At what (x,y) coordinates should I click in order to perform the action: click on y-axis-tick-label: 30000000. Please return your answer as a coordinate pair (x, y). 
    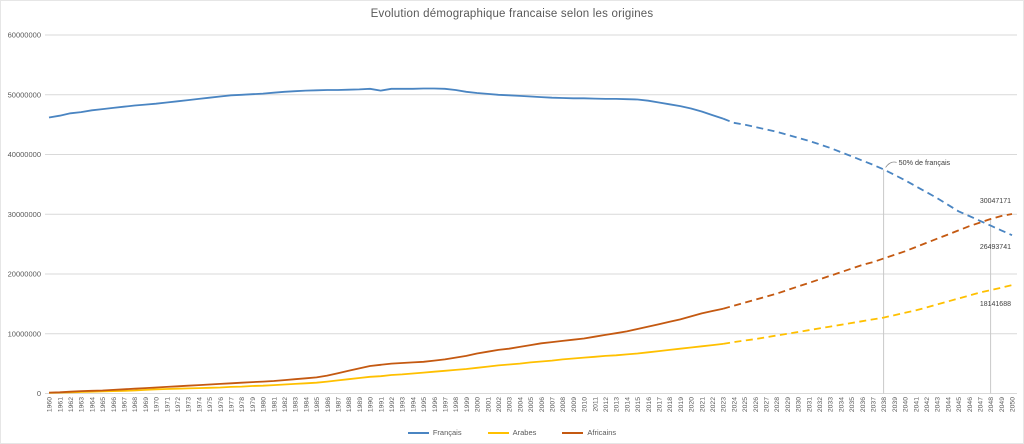
    Looking at the image, I should click on (24, 214).